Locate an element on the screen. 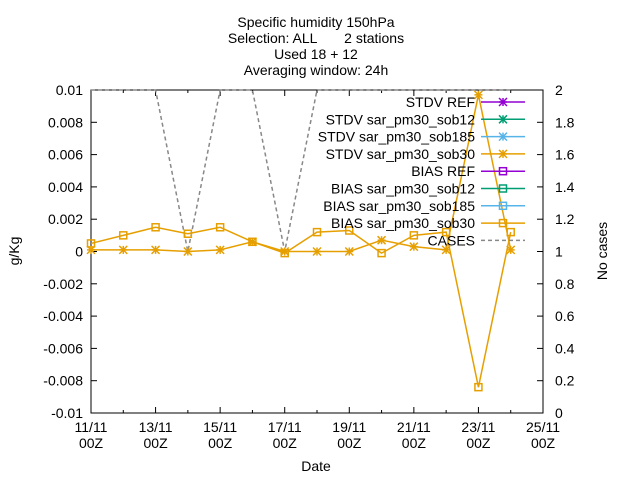 This screenshot has width=640, height=480. legend-label: BIAS sar_pm30_sob12 is located at coordinates (403, 189).